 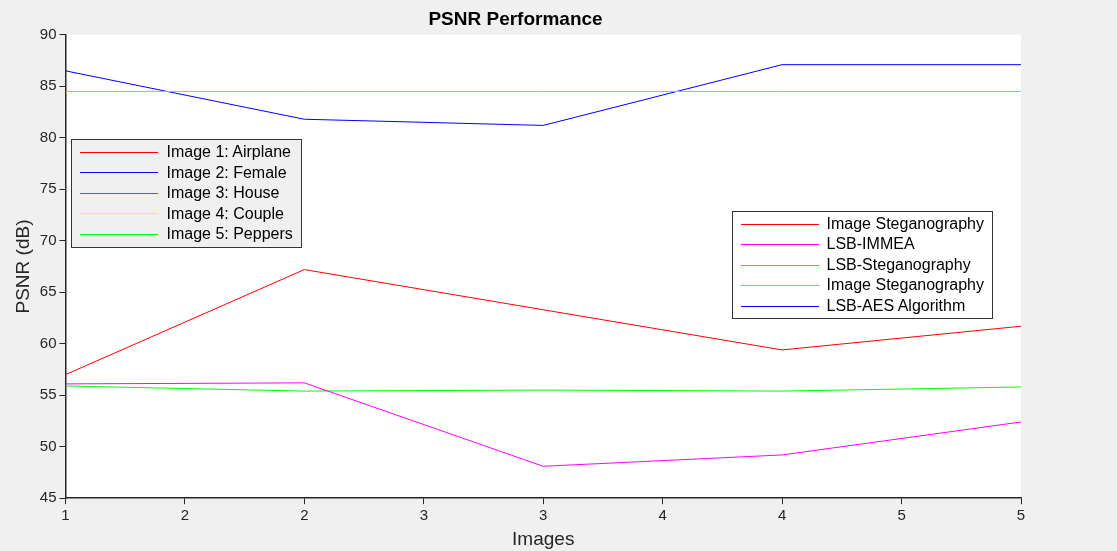 What do you see at coordinates (48, 85) in the screenshot?
I see `y-tick-label: 85` at bounding box center [48, 85].